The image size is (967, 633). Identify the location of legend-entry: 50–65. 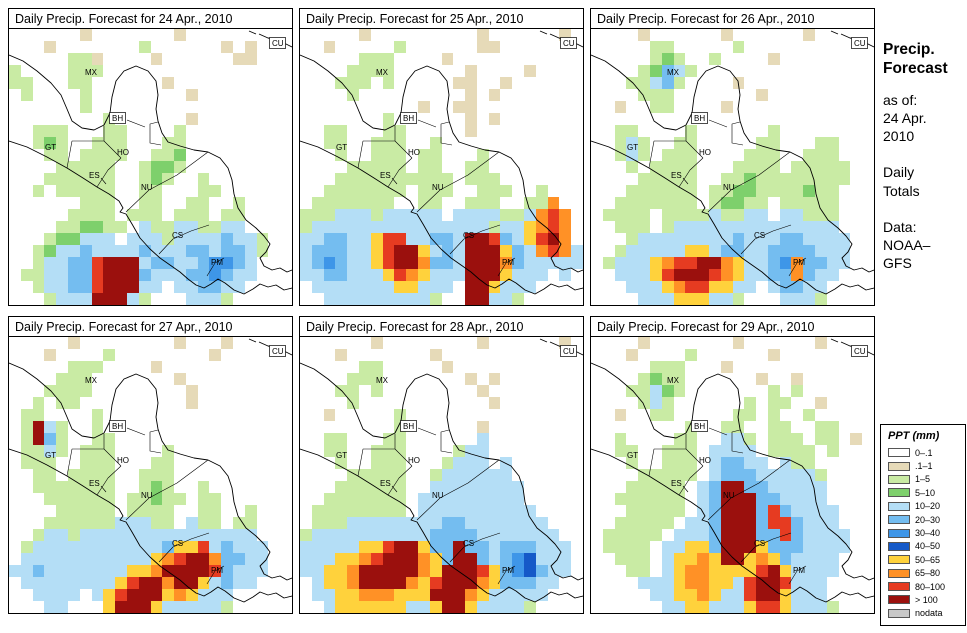
(924, 559).